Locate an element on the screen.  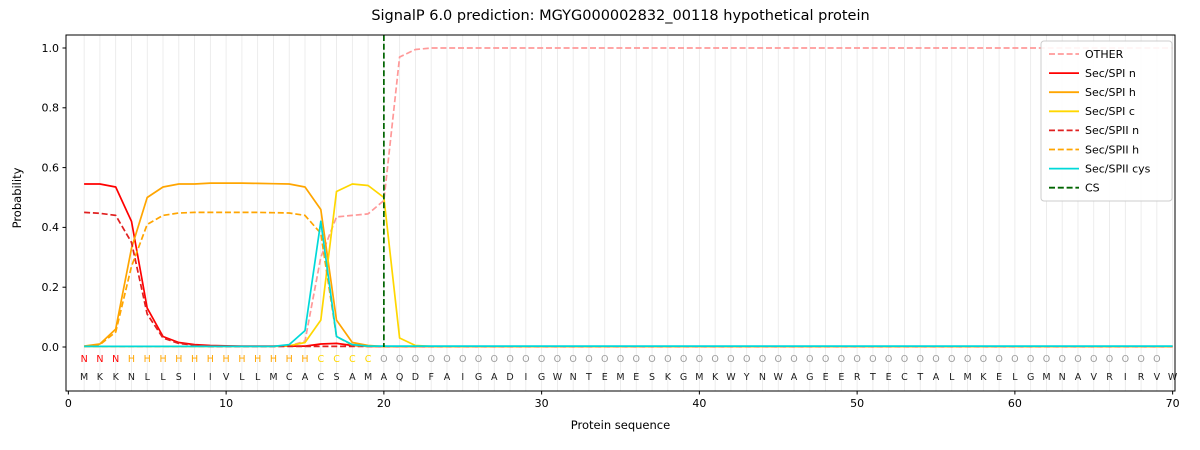
y-tick-label: 0.4 is located at coordinates (51, 227).